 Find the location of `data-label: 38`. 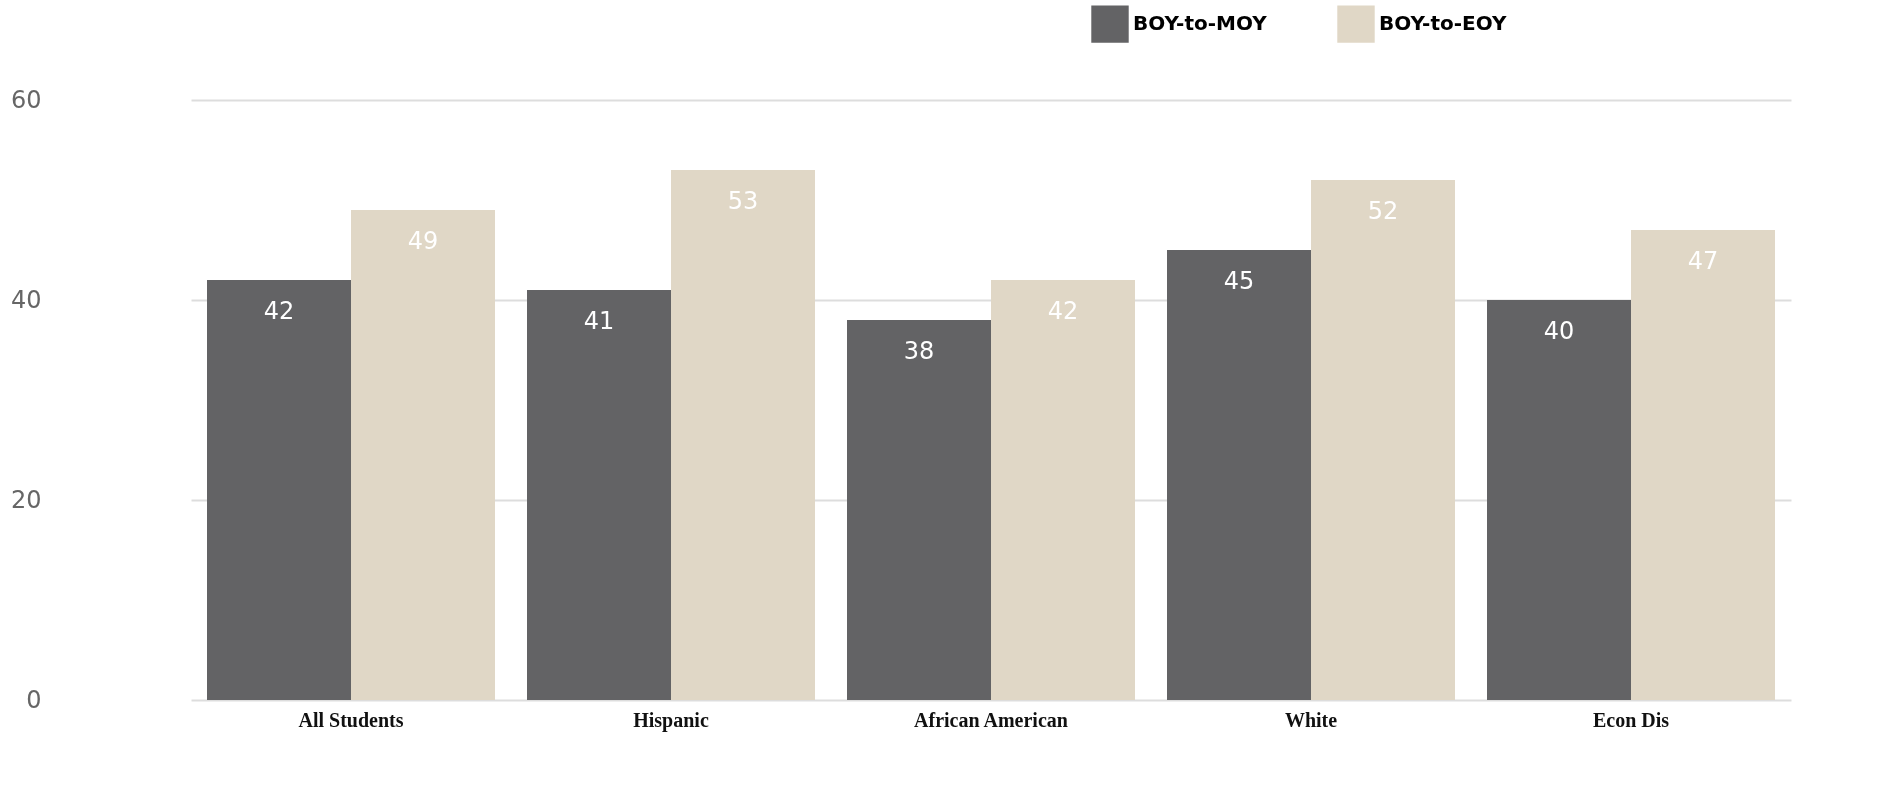

data-label: 38 is located at coordinates (919, 351).